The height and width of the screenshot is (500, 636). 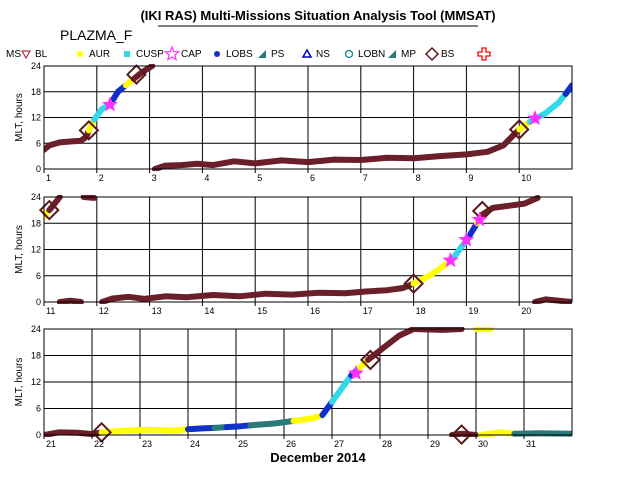 I want to click on square-icon, so click(x=127, y=54).